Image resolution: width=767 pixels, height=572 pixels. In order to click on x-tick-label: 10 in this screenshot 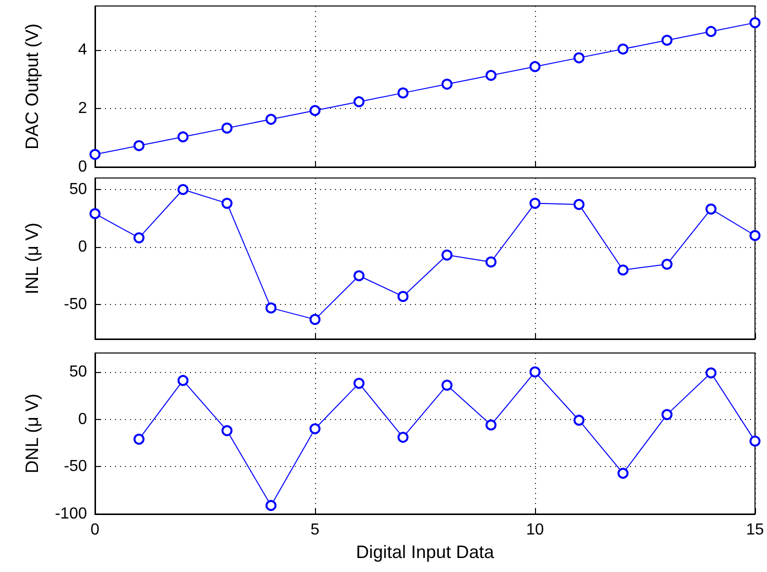, I will do `click(535, 530)`.